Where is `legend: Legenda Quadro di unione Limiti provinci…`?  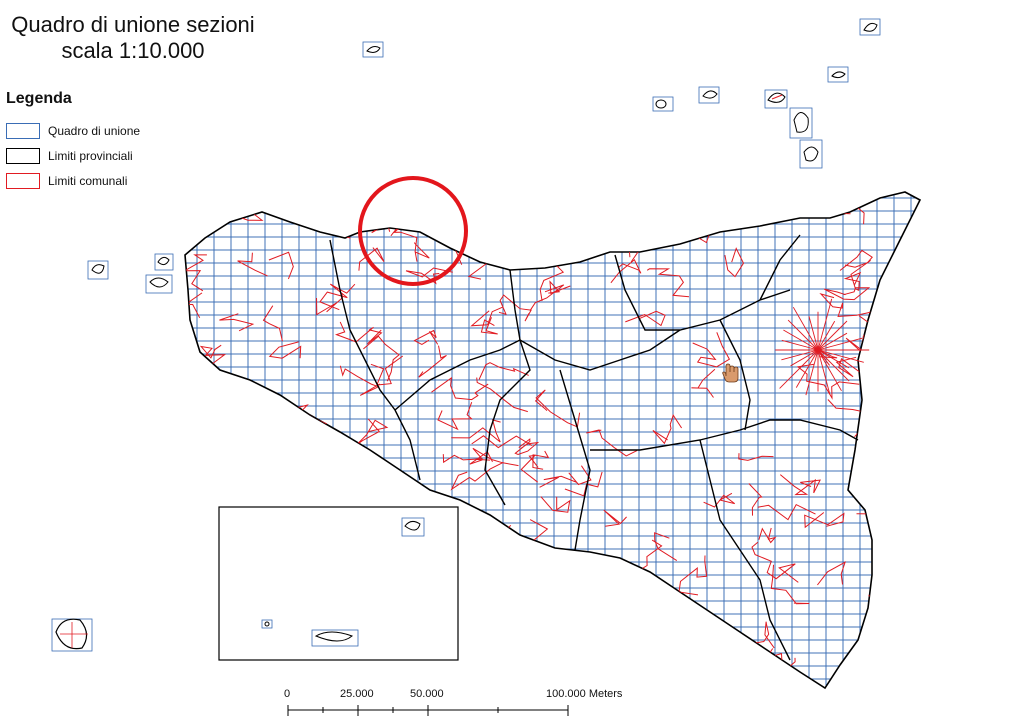
legend: Legenda Quadro di unione Limiti provinci… is located at coordinates (73, 141).